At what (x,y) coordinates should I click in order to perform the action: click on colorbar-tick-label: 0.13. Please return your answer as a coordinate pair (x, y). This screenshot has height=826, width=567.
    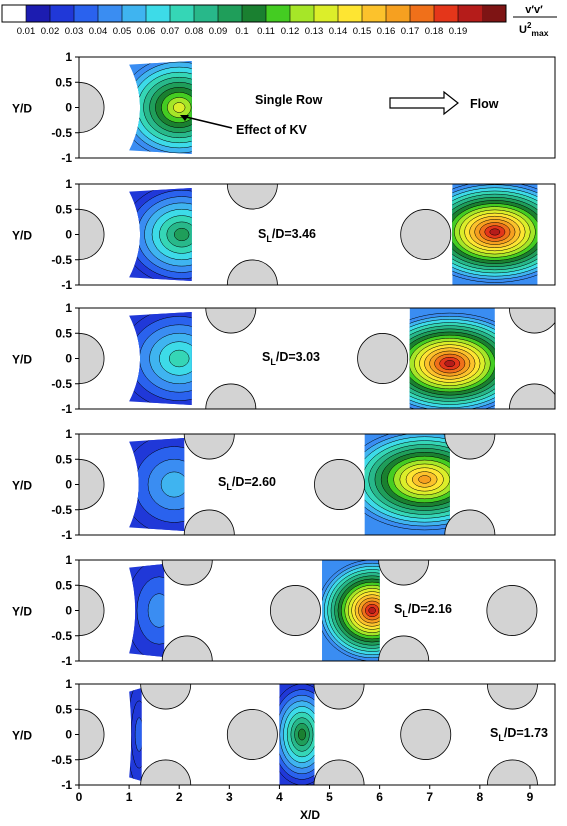
    Looking at the image, I should click on (314, 31).